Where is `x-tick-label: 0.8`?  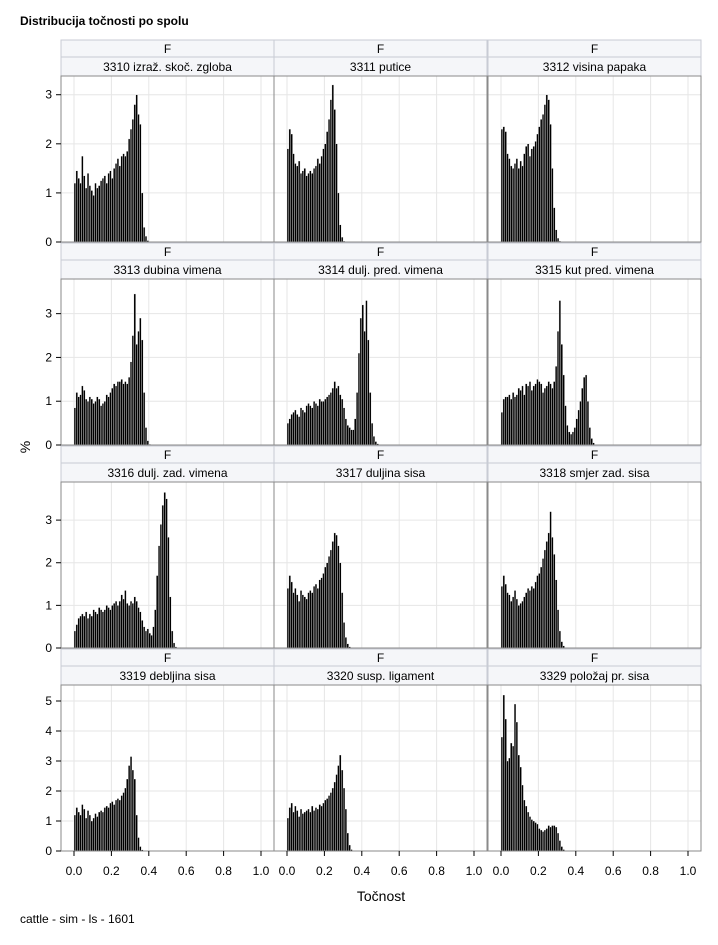
x-tick-label: 0.8 is located at coordinates (436, 871).